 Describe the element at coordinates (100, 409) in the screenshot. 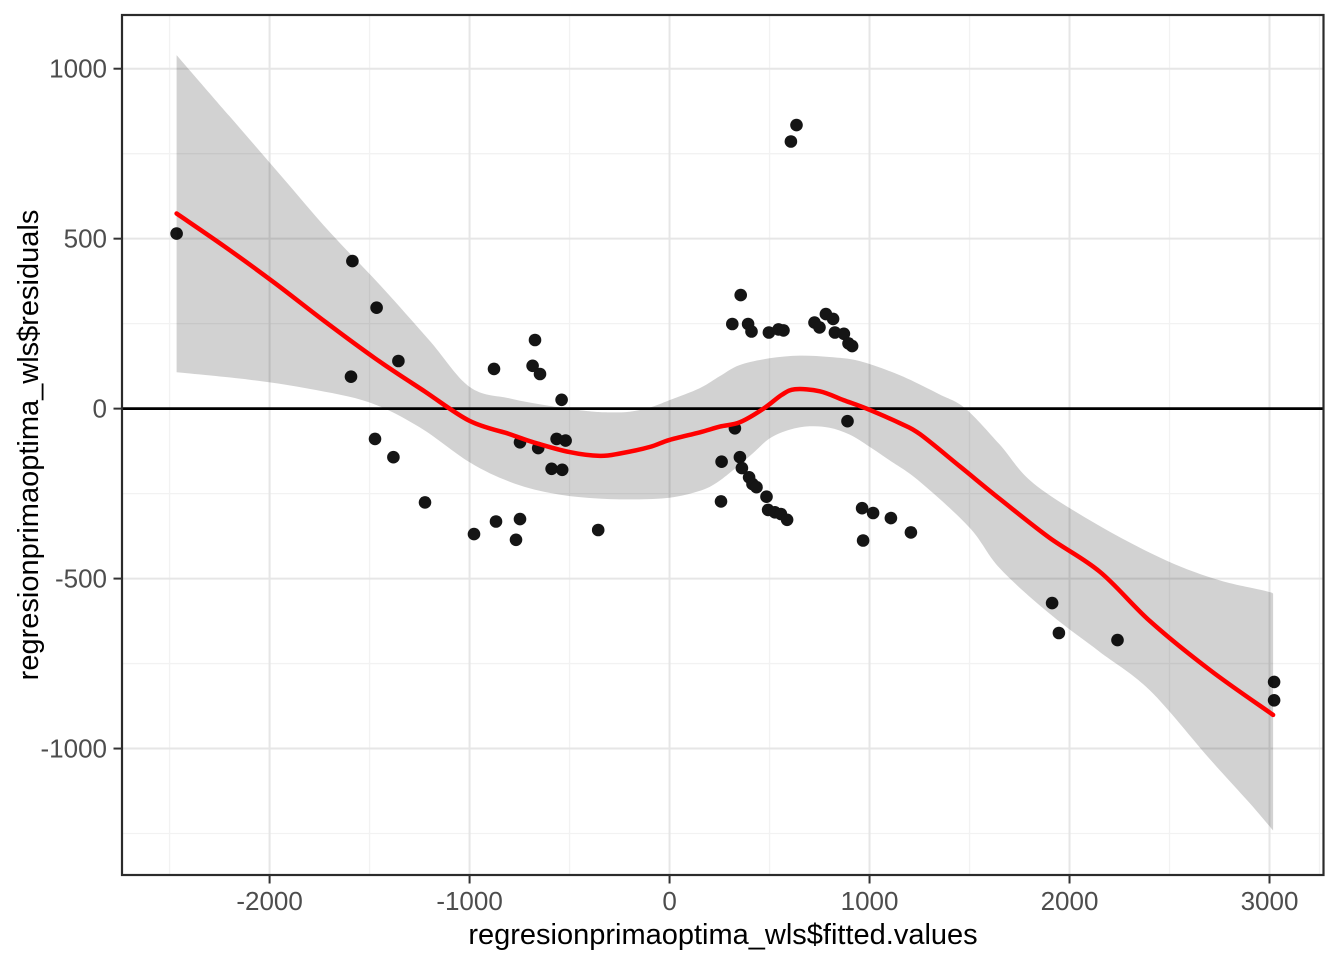

I see `y-tick-label: 0` at that location.